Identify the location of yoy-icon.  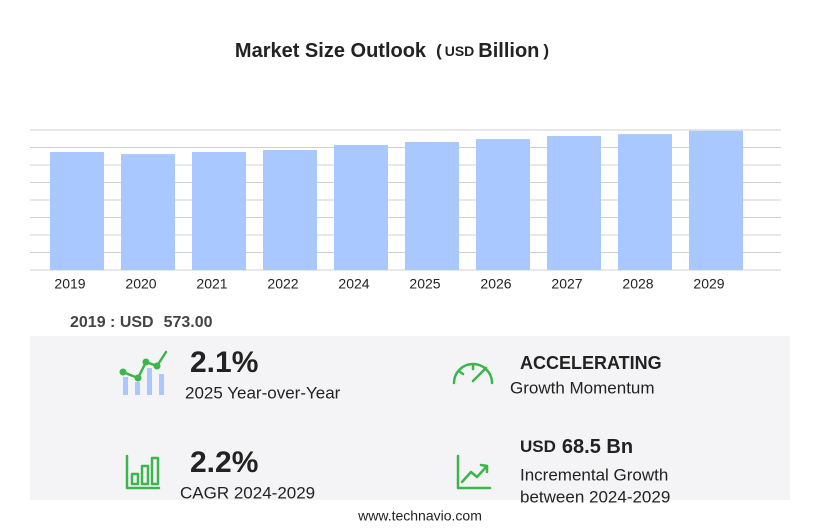
(143, 372).